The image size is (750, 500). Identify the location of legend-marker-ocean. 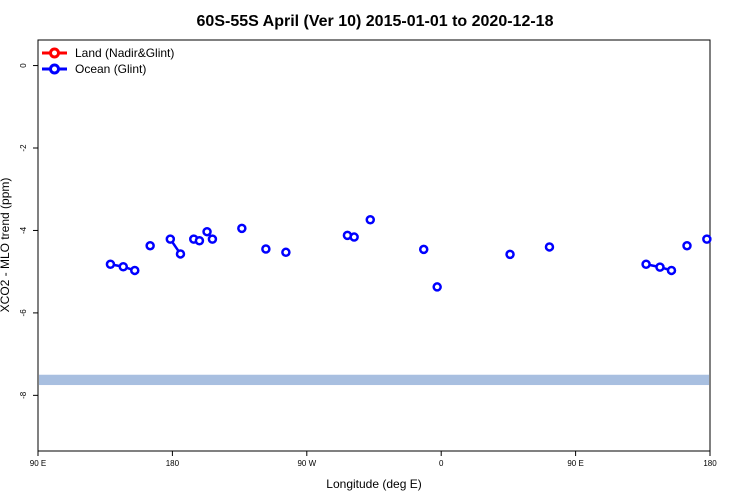
(54, 69).